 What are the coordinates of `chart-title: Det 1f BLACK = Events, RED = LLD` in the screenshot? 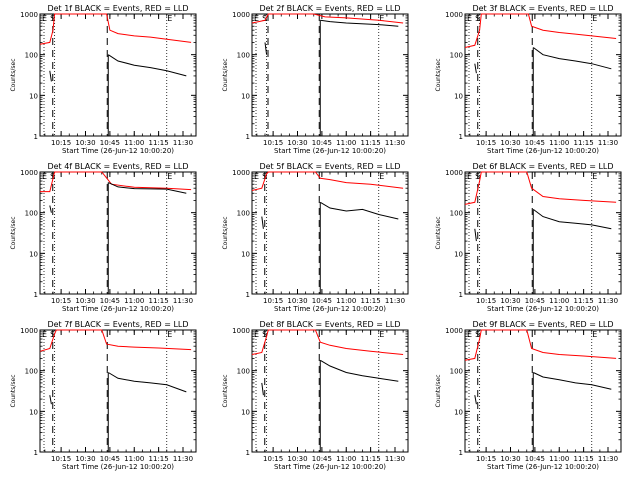 It's located at (117, 8).